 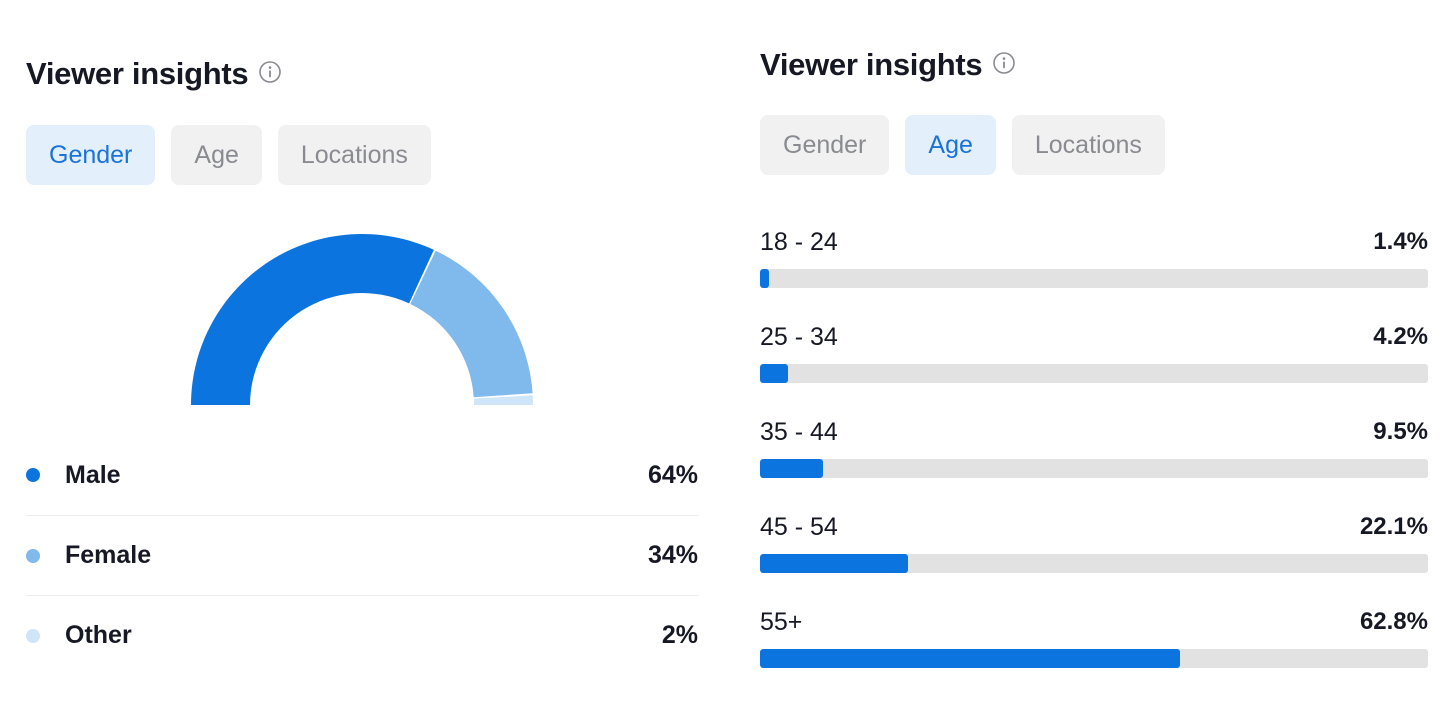 What do you see at coordinates (1400, 336) in the screenshot?
I see `age-value: 4.2%` at bounding box center [1400, 336].